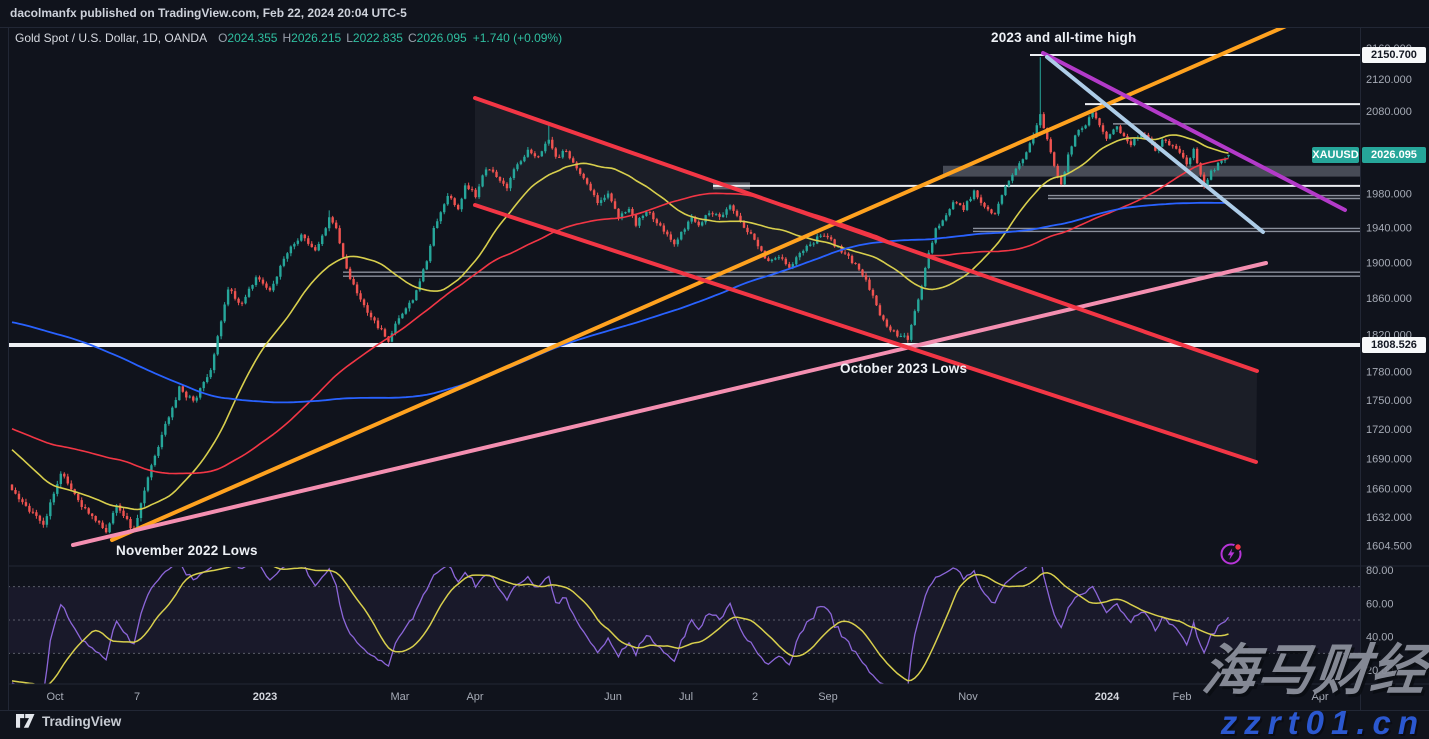  Describe the element at coordinates (1380, 638) in the screenshot. I see `rsi-axis-tick: 40.00` at that location.